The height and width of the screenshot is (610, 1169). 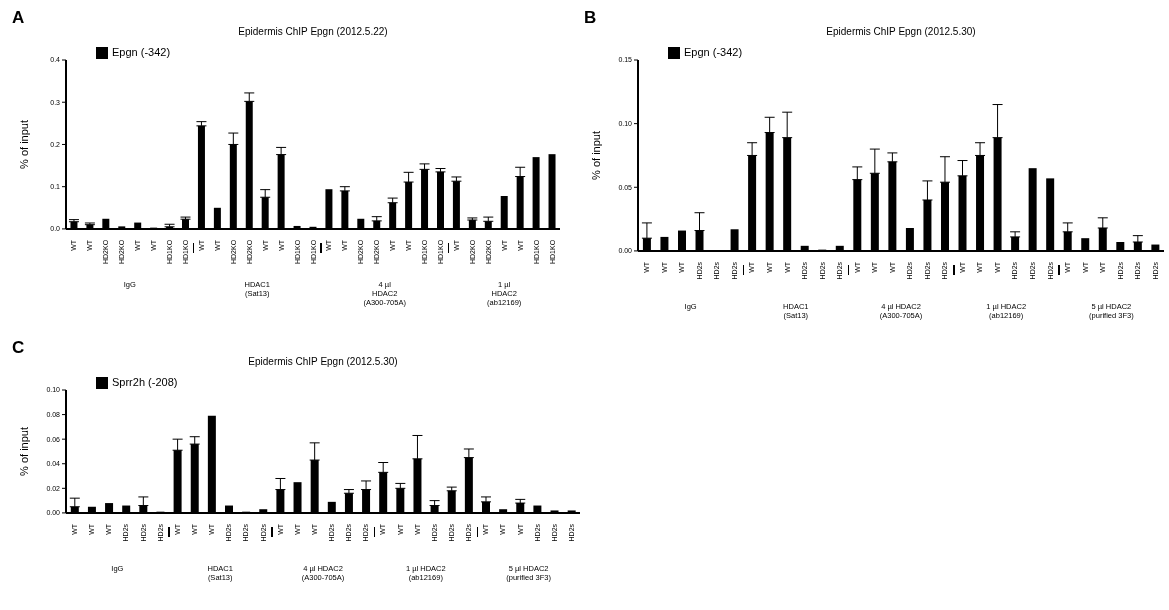 I want to click on text: C, so click(x=18, y=348).